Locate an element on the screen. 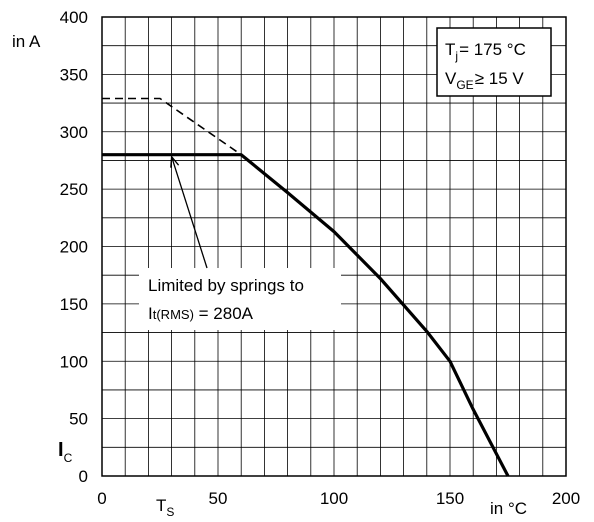  y-tick-labels: 0 50 100 150 200 250 300 350 400 is located at coordinates (74, 247).